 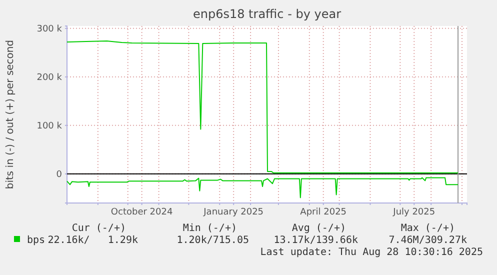 What do you see at coordinates (371, 252) in the screenshot?
I see `text: Last update: Thu Aug 28 10:30:16 2025` at bounding box center [371, 252].